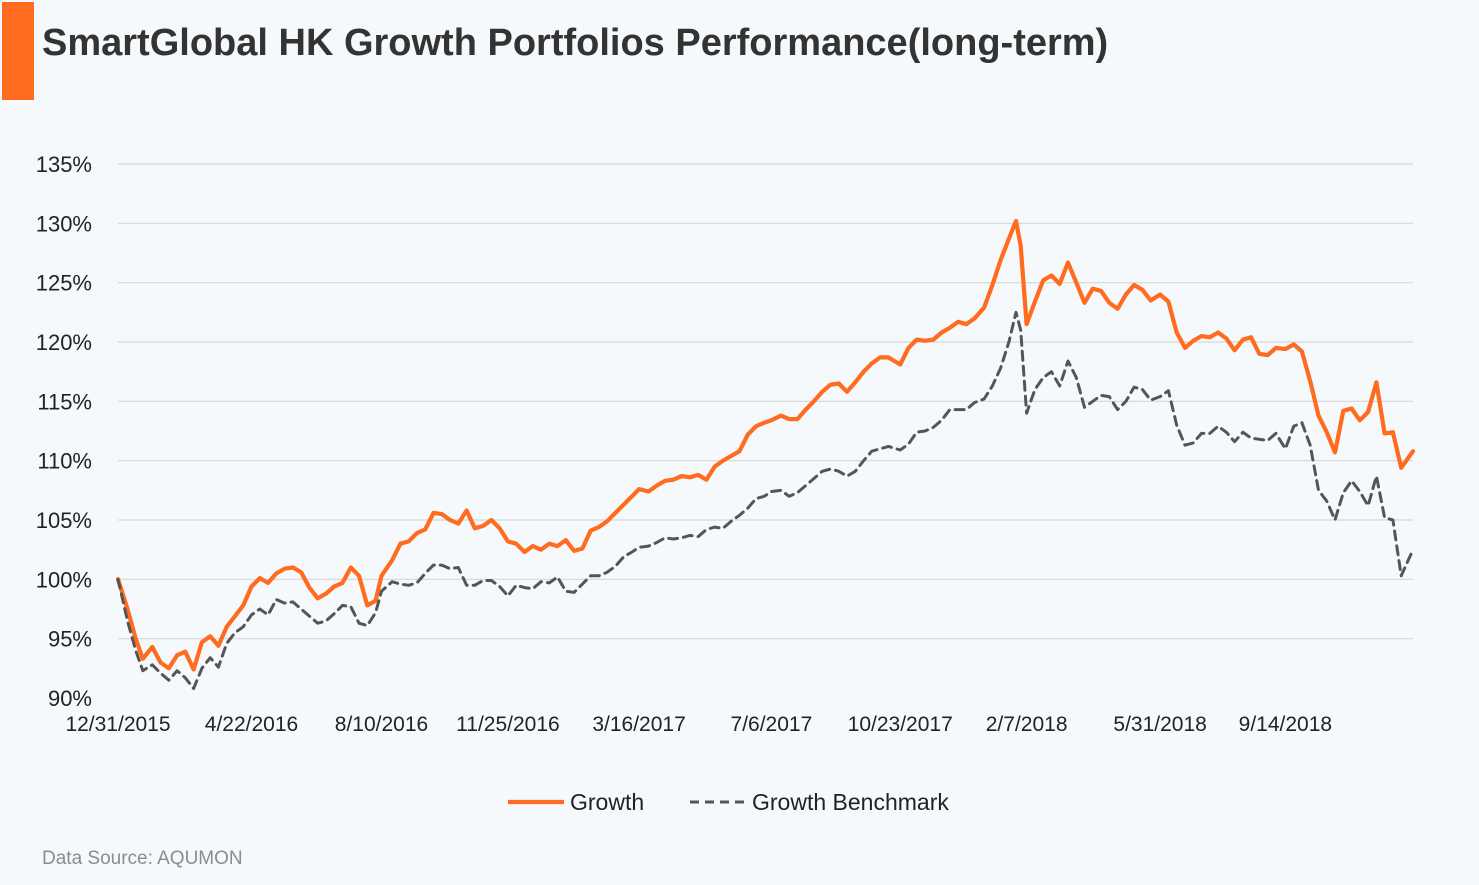  I want to click on y-tick-label: 90%, so click(70, 698).